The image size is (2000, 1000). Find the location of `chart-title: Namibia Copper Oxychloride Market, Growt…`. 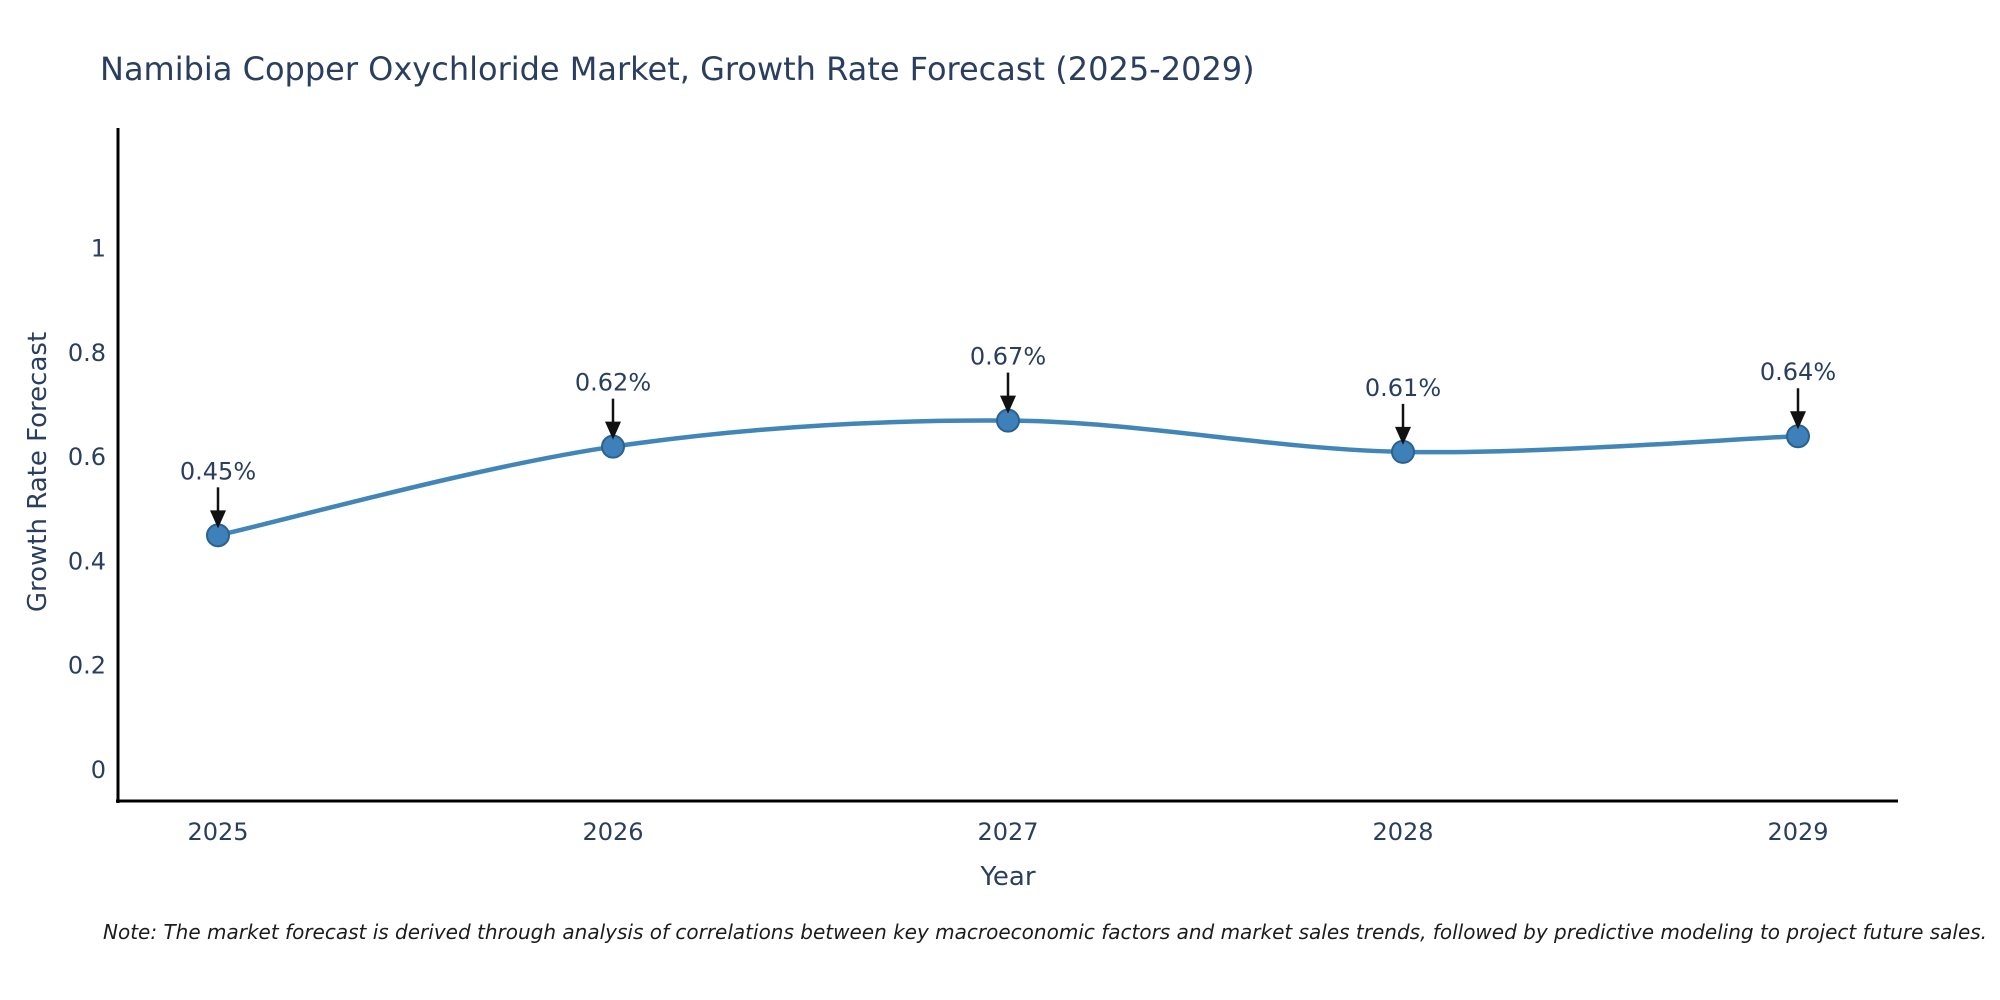

chart-title: Namibia Copper Oxychloride Market, Growt… is located at coordinates (677, 69).